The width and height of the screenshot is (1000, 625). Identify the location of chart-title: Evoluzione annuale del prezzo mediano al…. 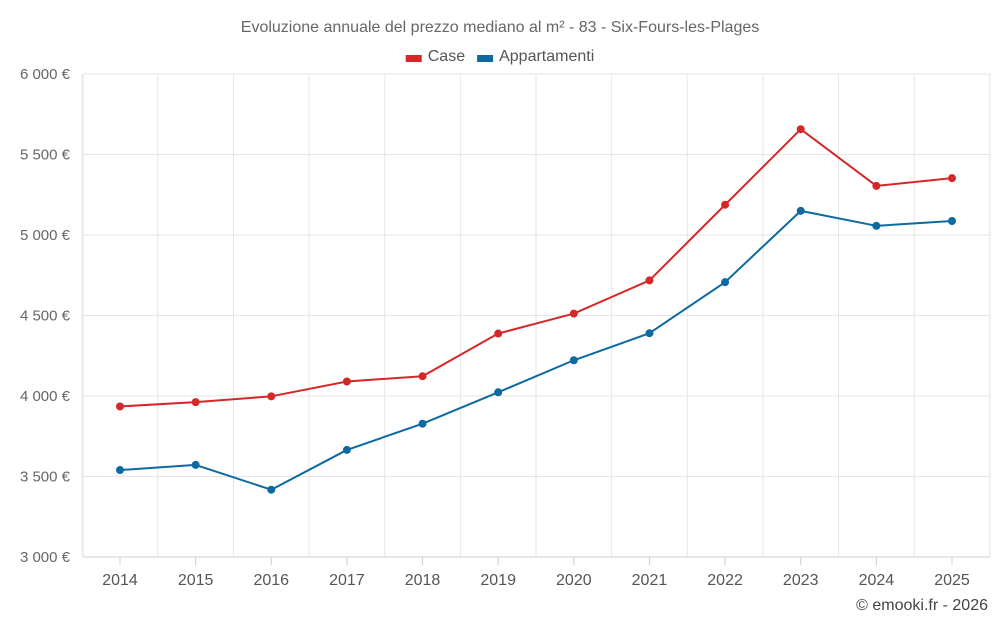
(500, 27).